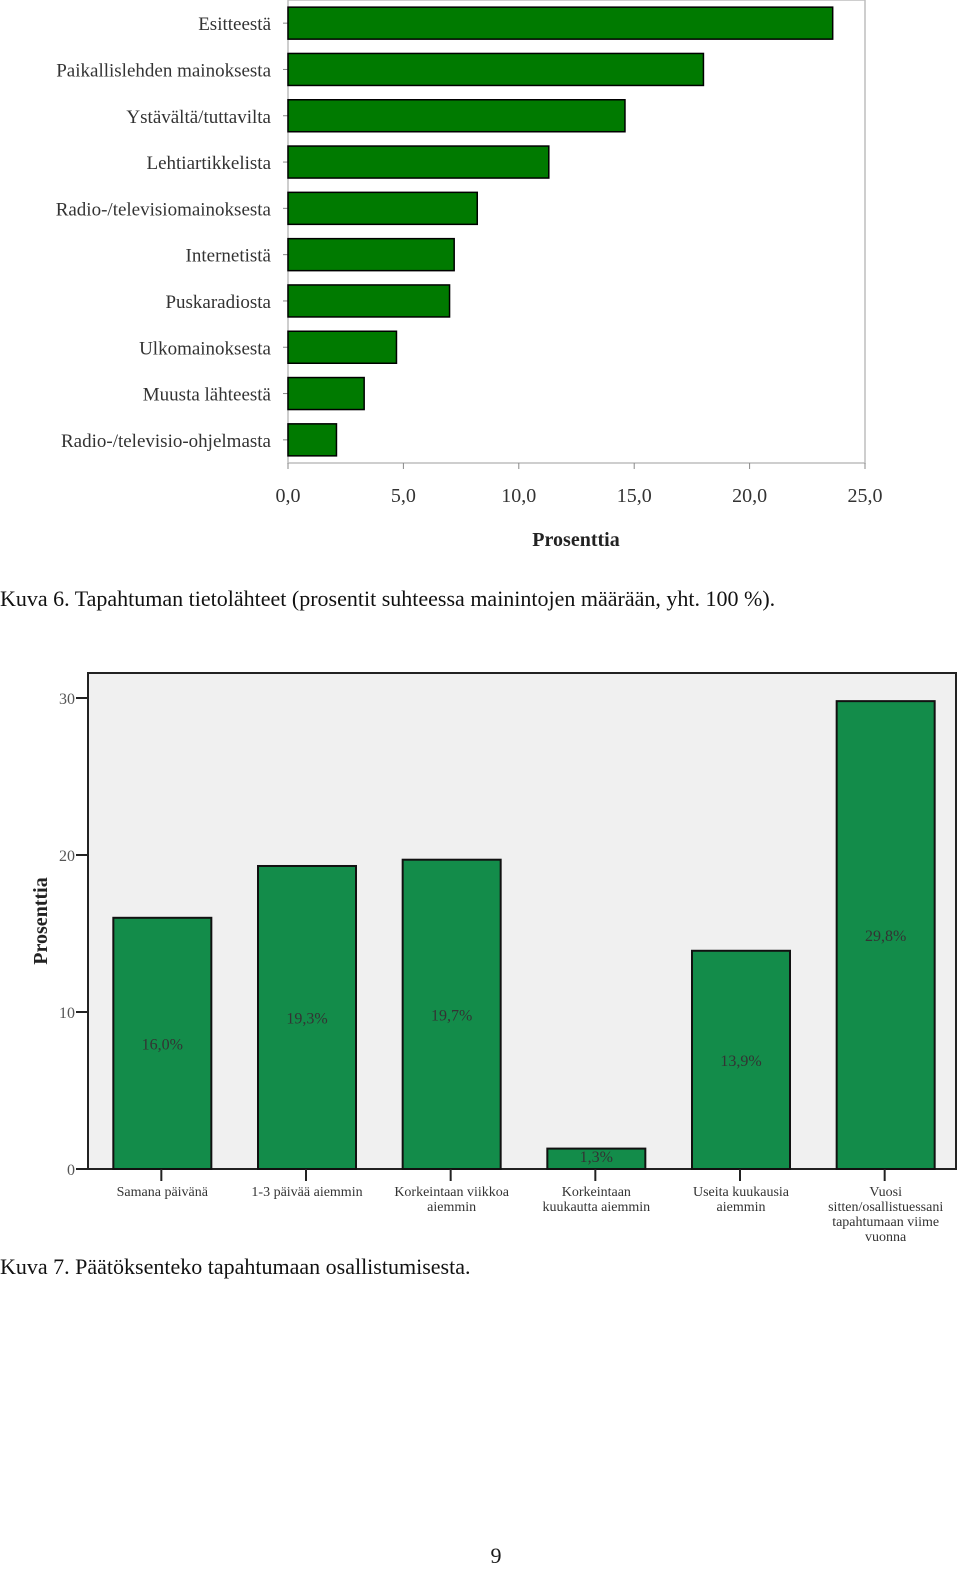  Describe the element at coordinates (234, 24) in the screenshot. I see `y-tick-label: Esitteestä` at that location.